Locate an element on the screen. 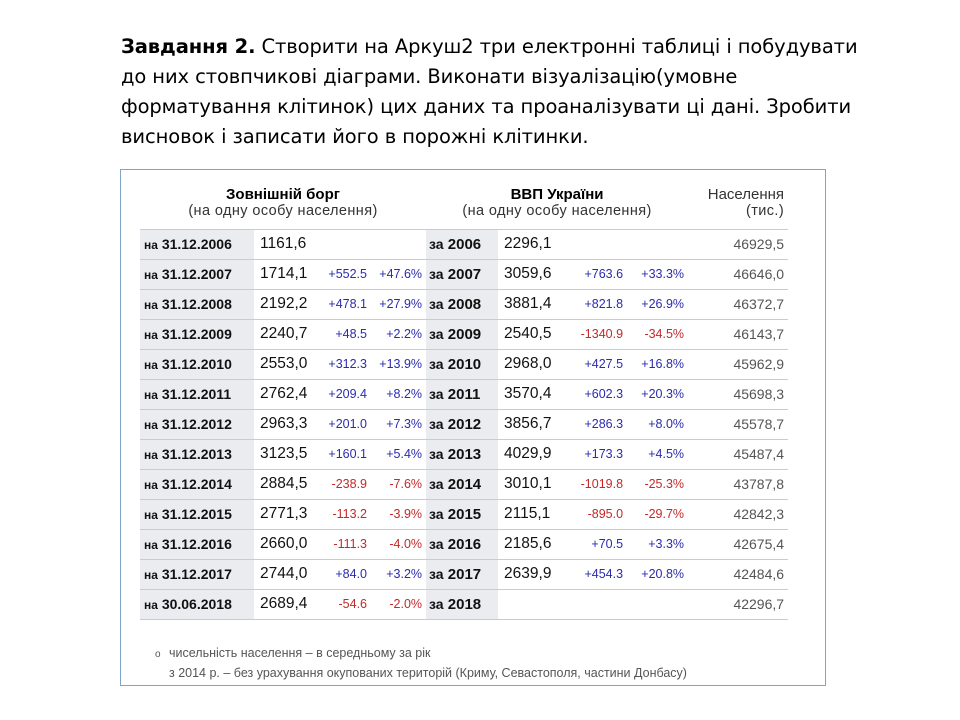 The image size is (960, 720). debt-percent-cell: +8.2% is located at coordinates (399, 393).